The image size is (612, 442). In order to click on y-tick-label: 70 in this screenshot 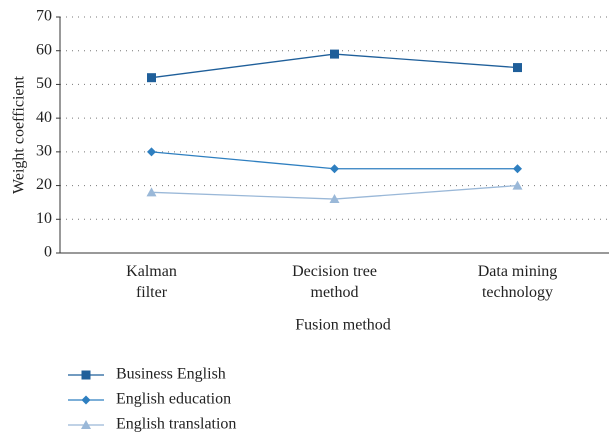, I will do `click(44, 16)`.